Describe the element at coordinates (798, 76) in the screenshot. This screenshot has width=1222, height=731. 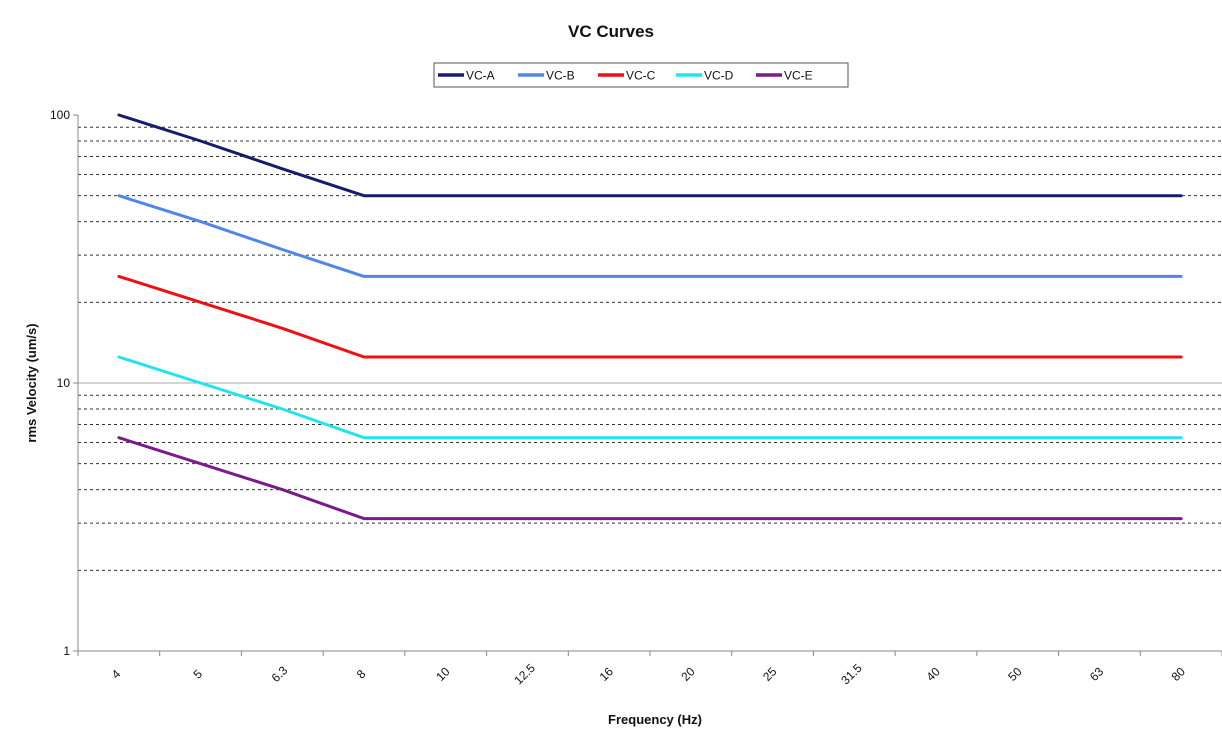
I see `legend-label: VC-E` at that location.